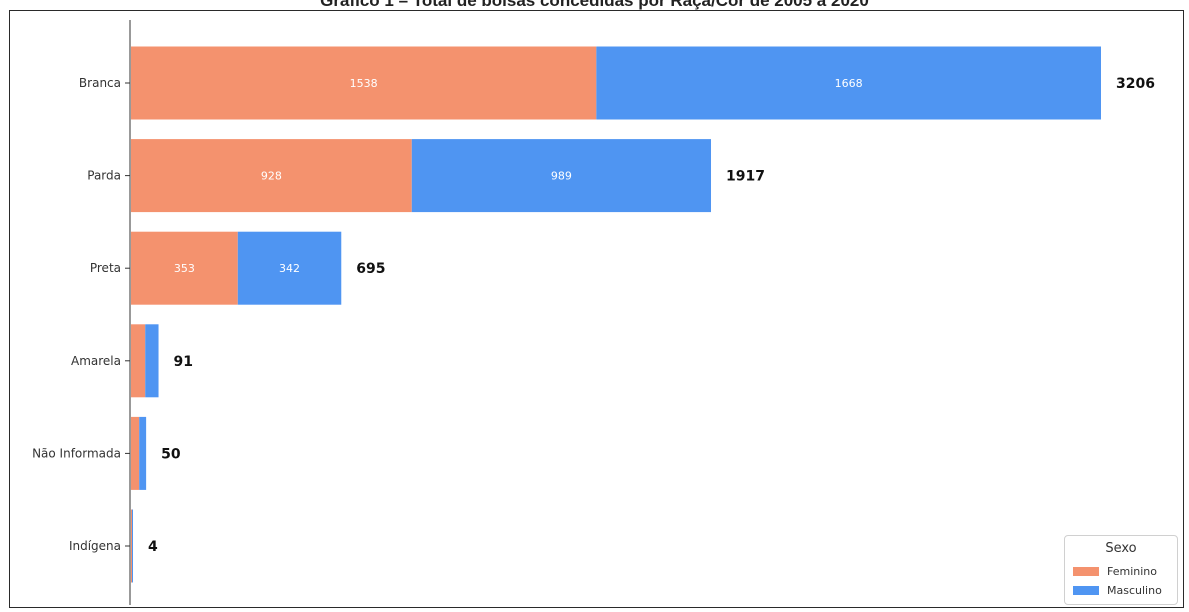 The width and height of the screenshot is (1189, 612). I want to click on legend-label-feminino: Feminino, so click(1132, 571).